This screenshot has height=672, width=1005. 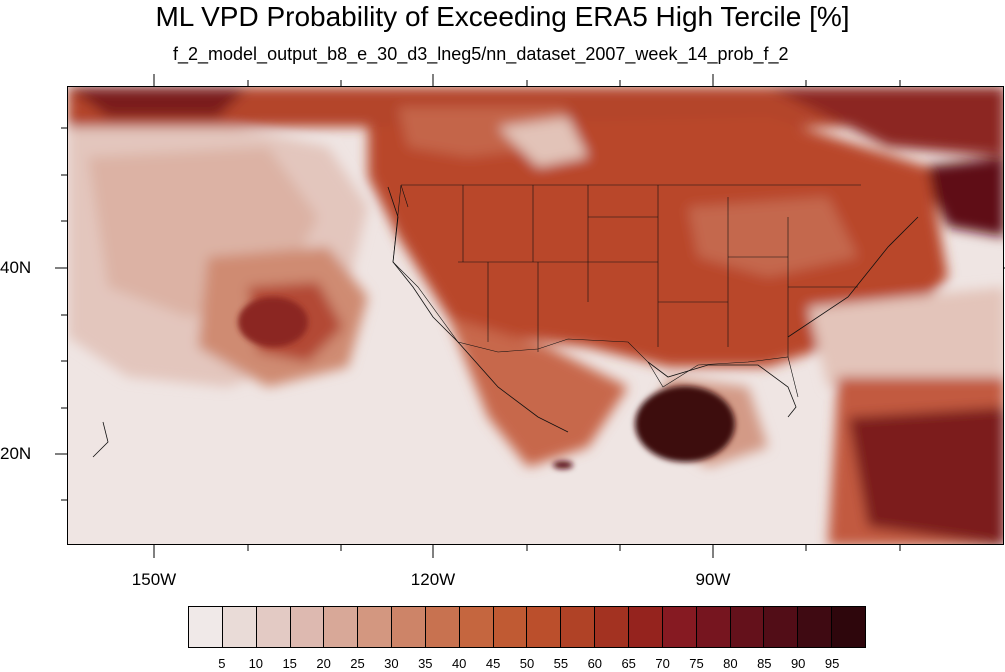 What do you see at coordinates (832, 663) in the screenshot?
I see `colorbar-tick-label: 95` at bounding box center [832, 663].